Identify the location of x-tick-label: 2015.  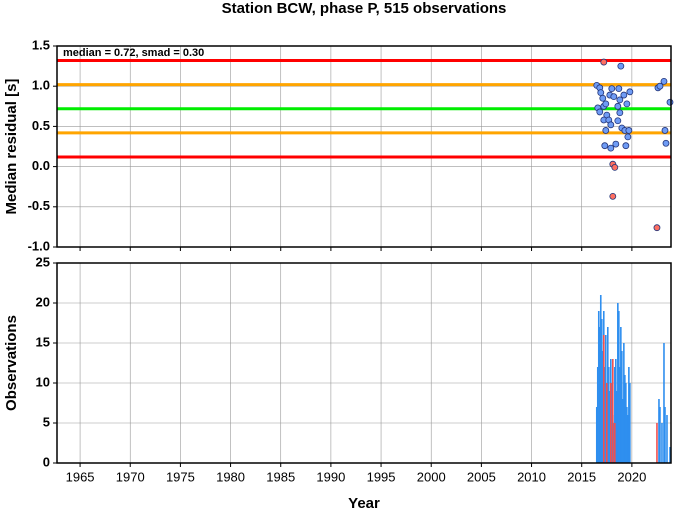
(581, 476).